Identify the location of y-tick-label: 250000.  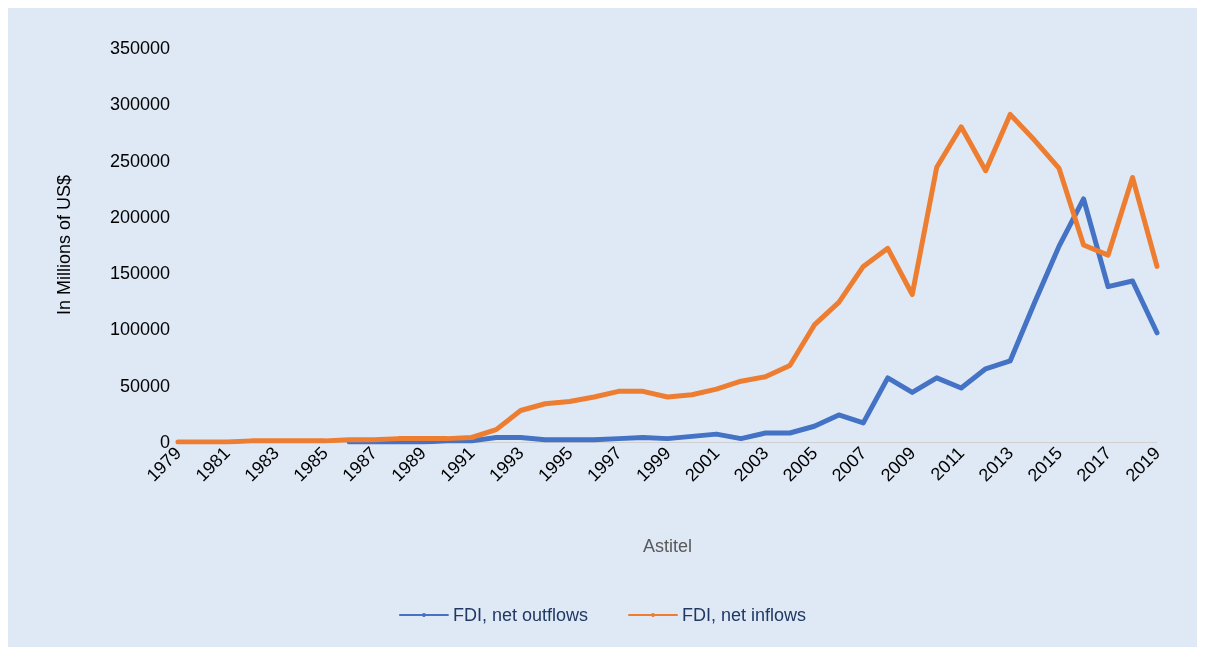
(139, 160).